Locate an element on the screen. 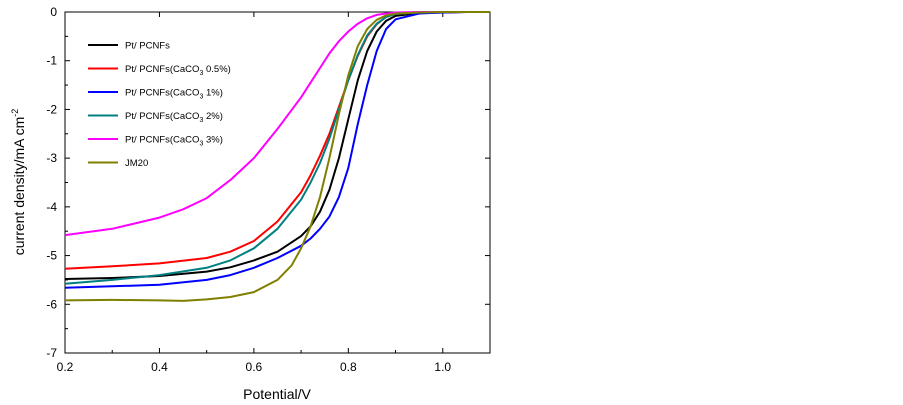  y-tick-label: -1 is located at coordinates (51, 61).